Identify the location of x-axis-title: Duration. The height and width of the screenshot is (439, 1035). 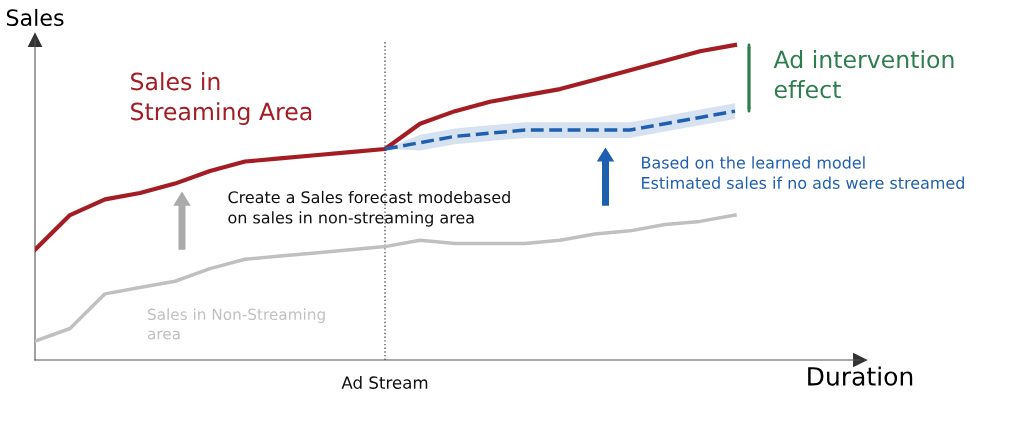
(860, 376).